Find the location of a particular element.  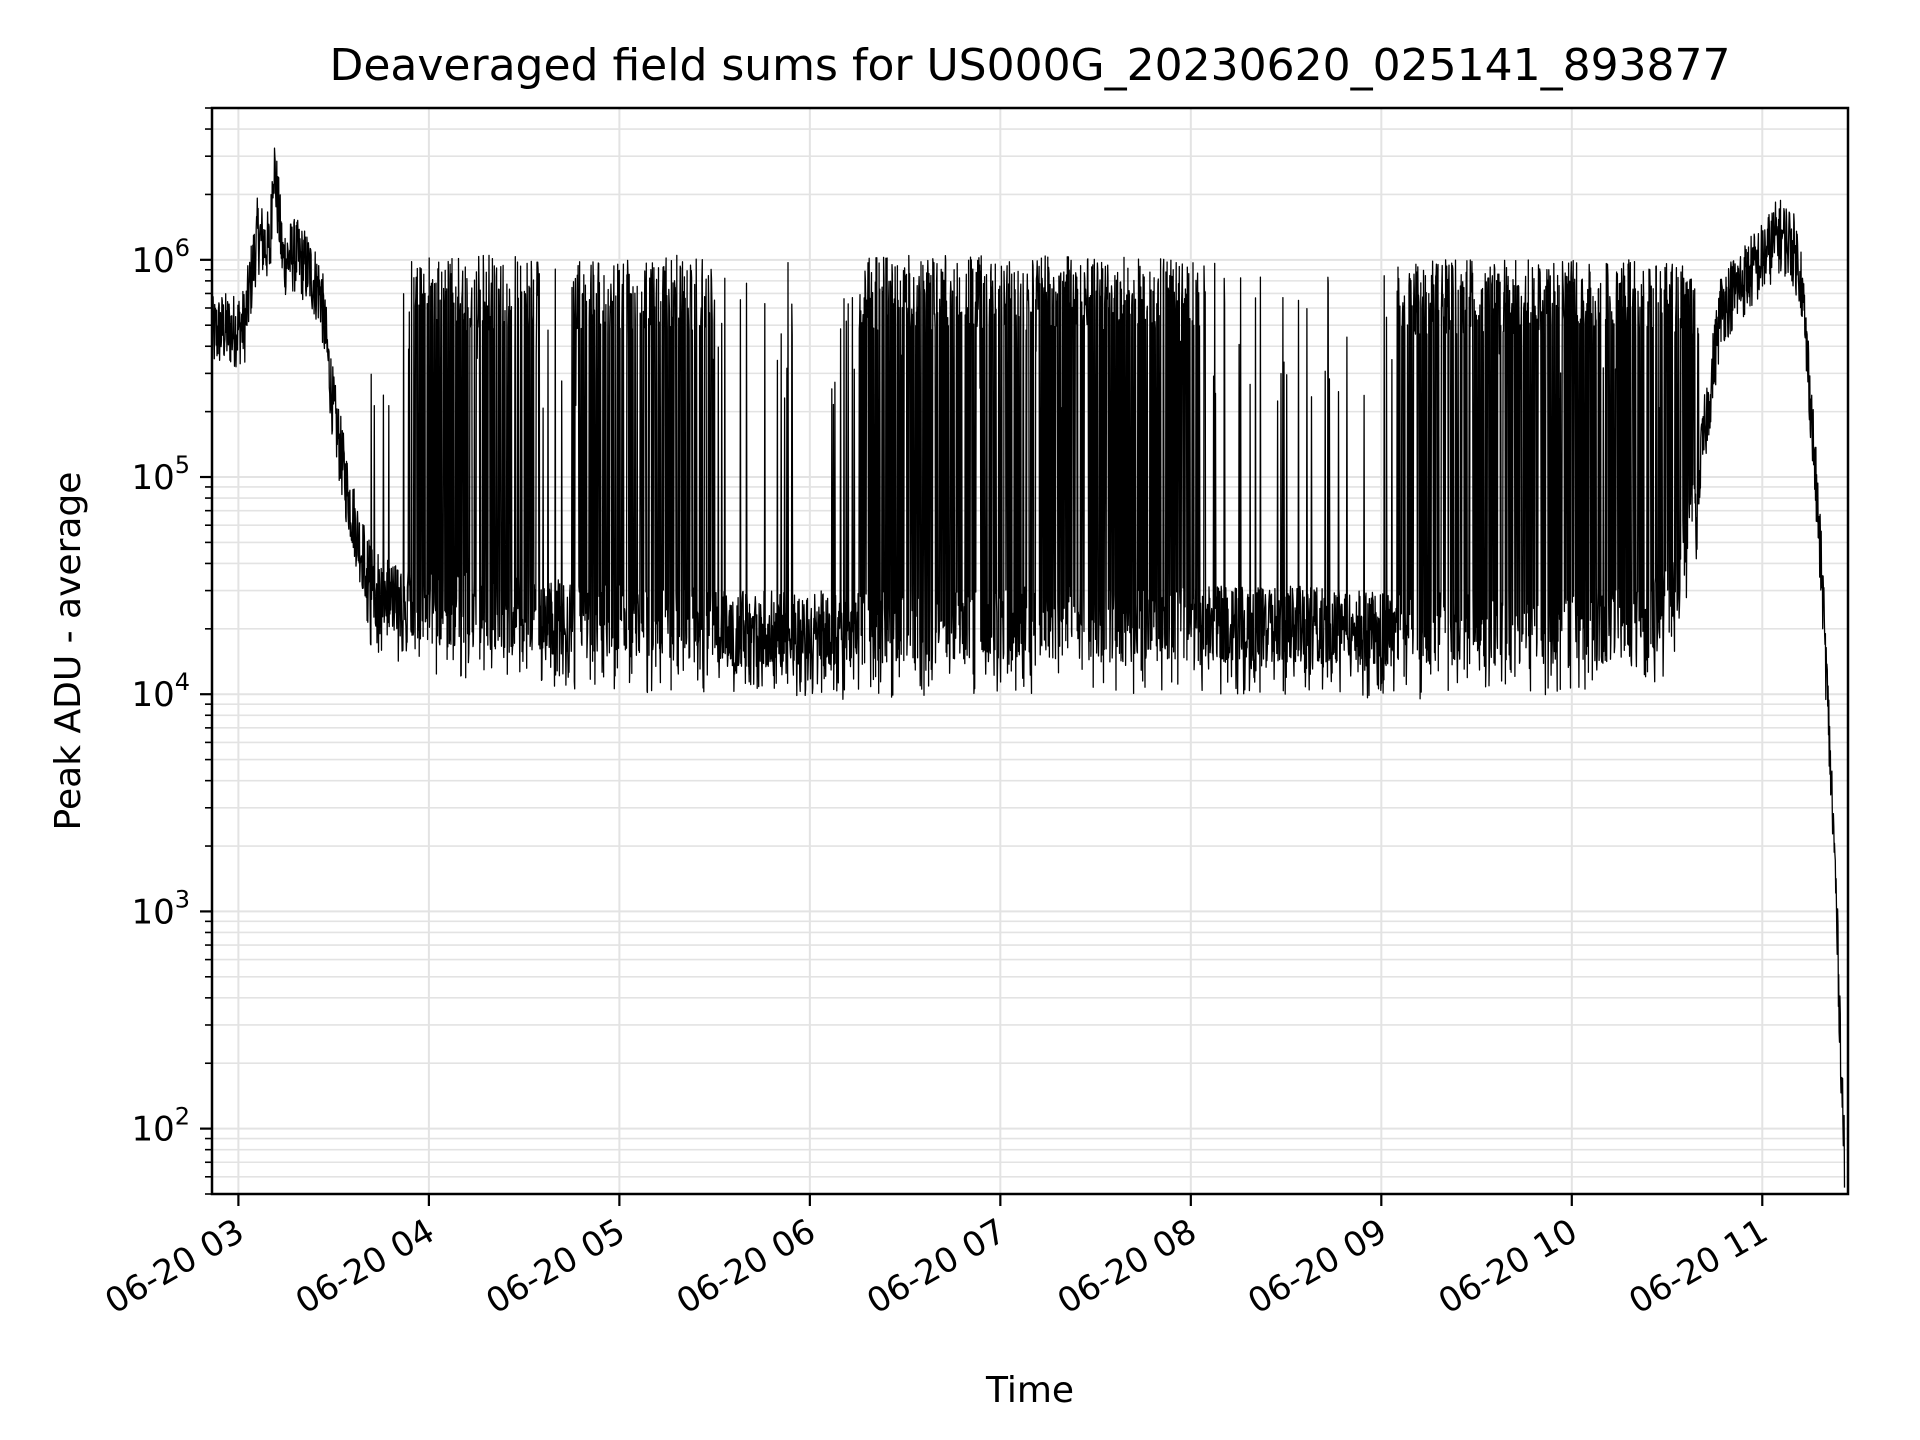

y-tick-exponent: 6 is located at coordinates (182, 248).